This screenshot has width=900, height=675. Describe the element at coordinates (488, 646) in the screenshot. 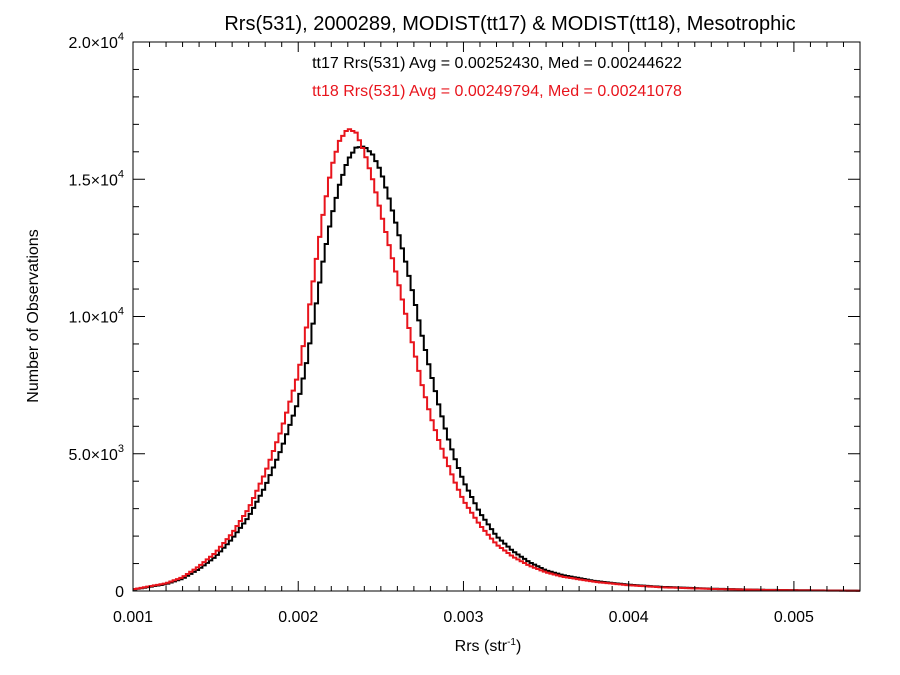

I see `x-axis-label: Rrs (str-1)` at that location.